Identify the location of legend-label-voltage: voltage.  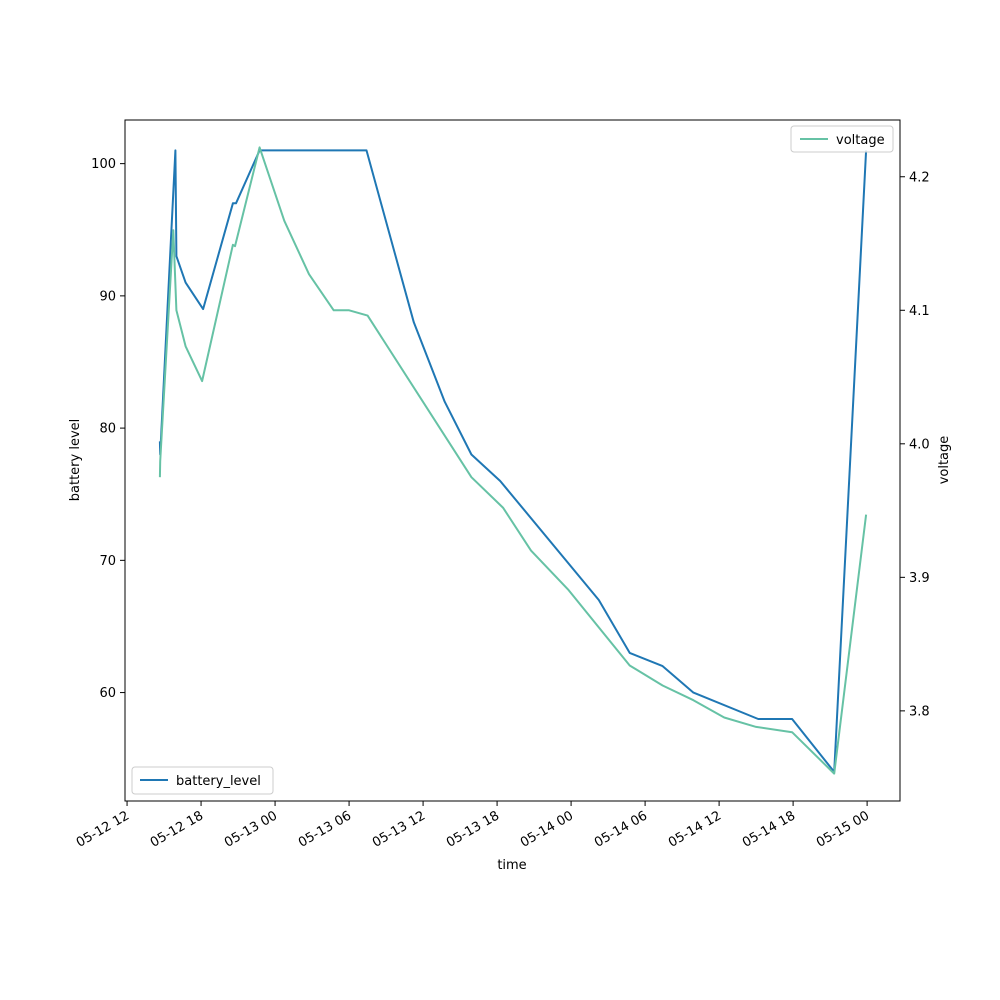
(860, 140).